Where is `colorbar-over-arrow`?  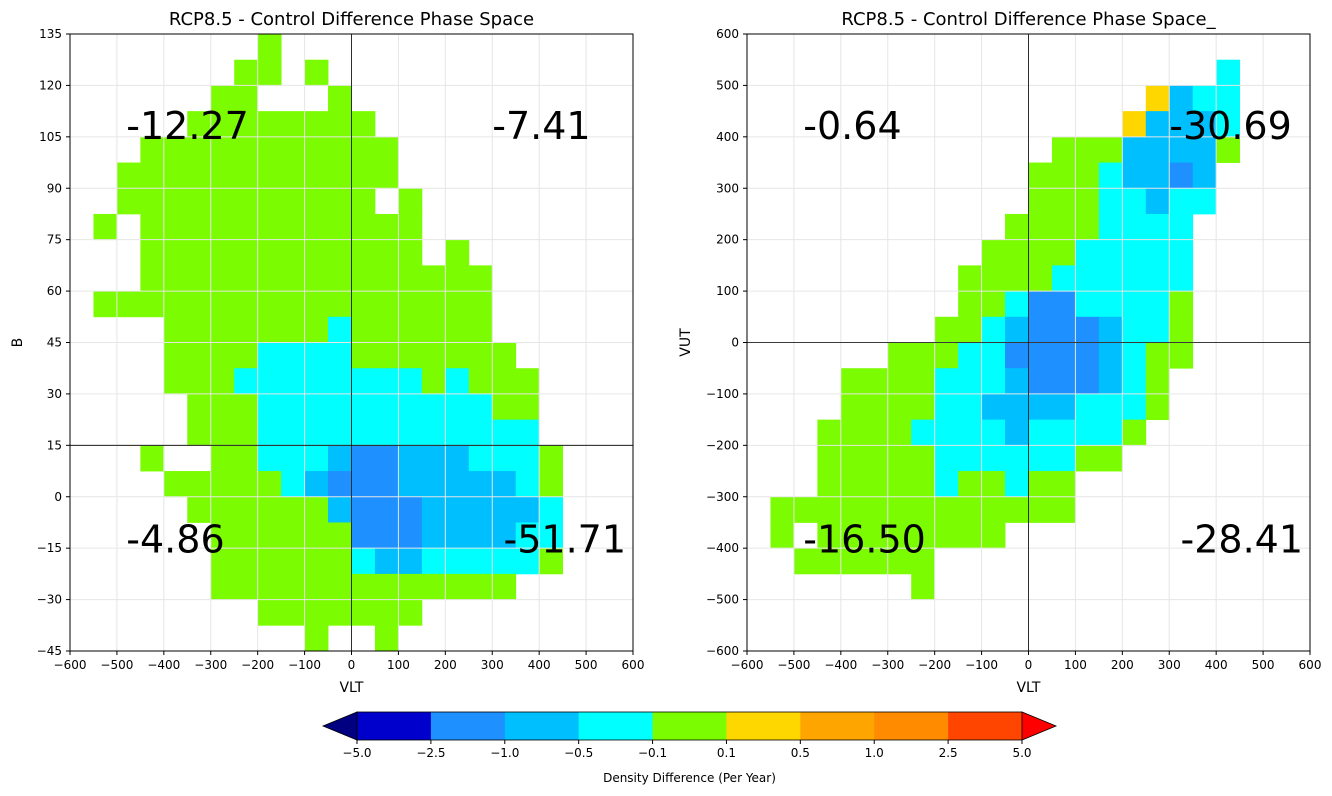 colorbar-over-arrow is located at coordinates (1039, 726).